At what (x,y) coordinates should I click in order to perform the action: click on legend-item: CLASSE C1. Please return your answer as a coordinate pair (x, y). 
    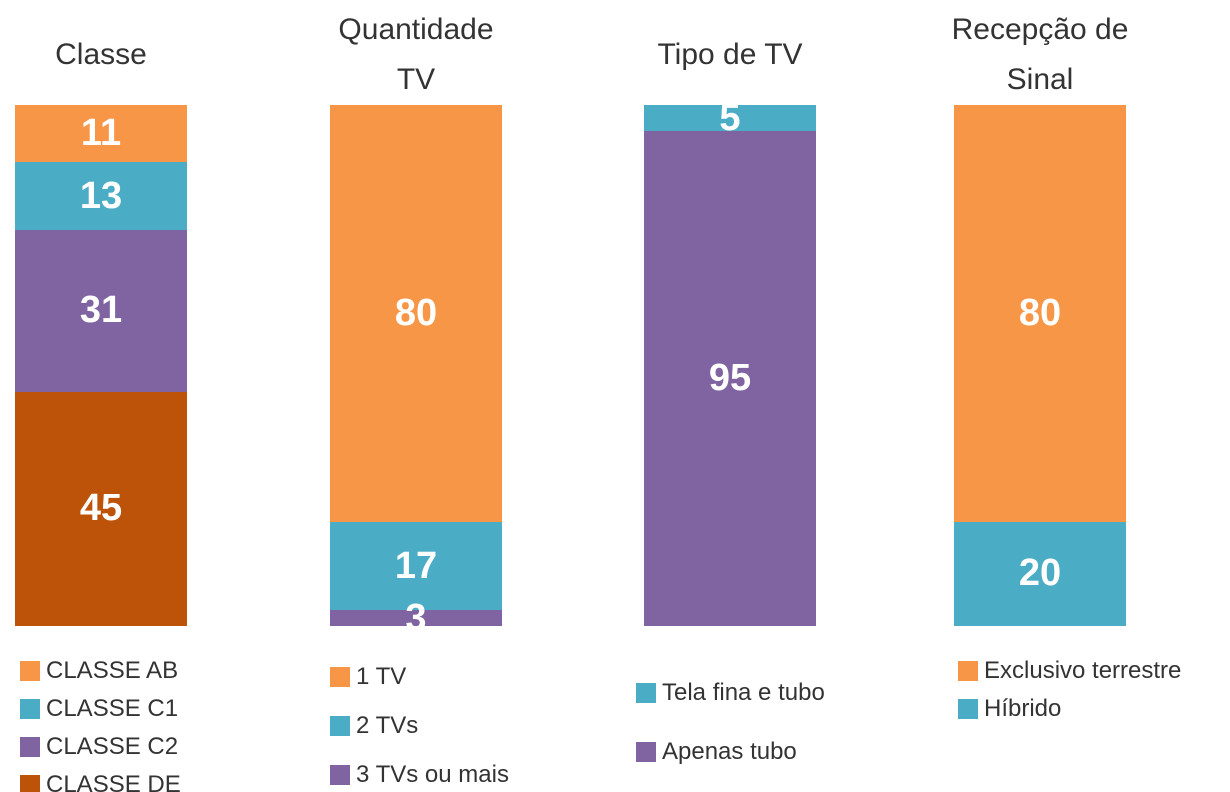
    Looking at the image, I should click on (100, 709).